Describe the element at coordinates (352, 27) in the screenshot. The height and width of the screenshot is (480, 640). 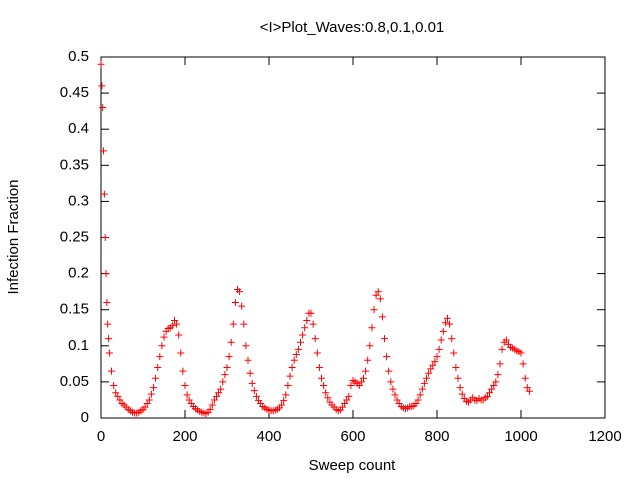
I see `chart-title: <I>Plot_Waves:0.8,0.1,0.01` at that location.